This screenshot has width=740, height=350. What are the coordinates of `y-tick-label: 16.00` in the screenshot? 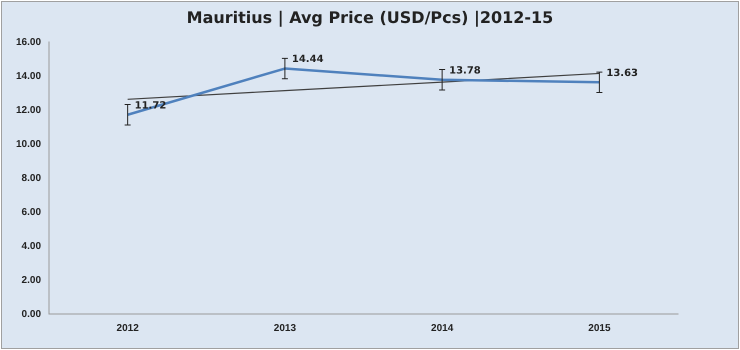 It's located at (29, 42).